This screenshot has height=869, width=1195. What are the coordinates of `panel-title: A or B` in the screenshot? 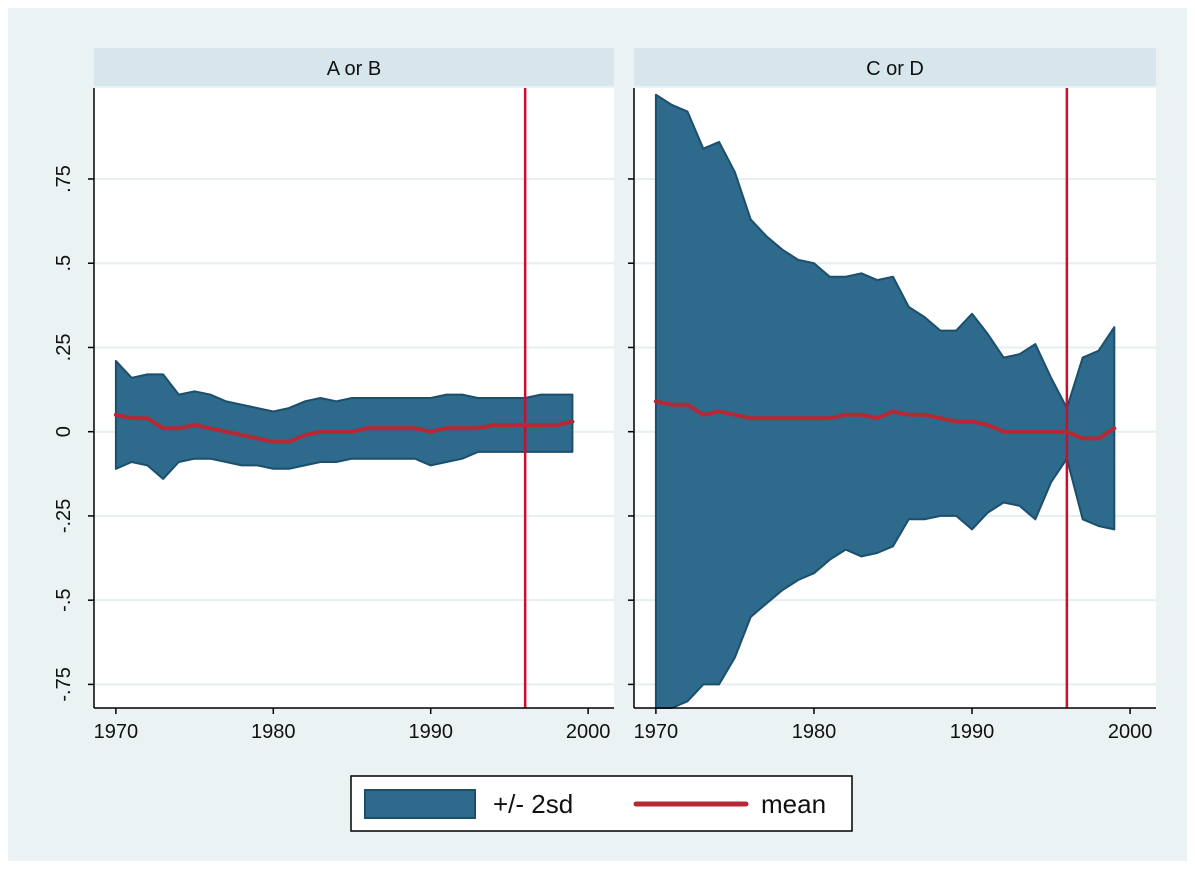 It's located at (354, 69).